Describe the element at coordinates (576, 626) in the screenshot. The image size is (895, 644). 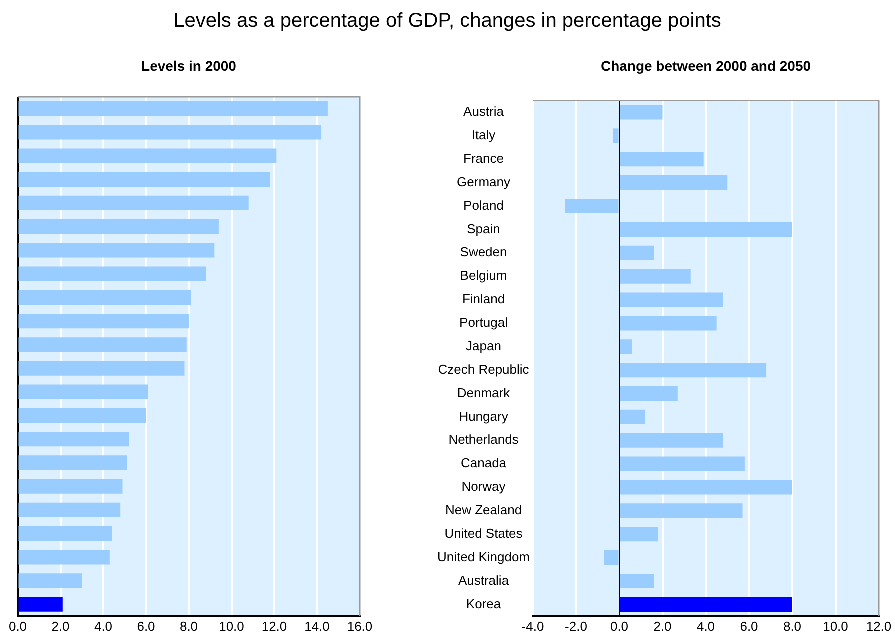
I see `x-tick-label: -2.0` at that location.